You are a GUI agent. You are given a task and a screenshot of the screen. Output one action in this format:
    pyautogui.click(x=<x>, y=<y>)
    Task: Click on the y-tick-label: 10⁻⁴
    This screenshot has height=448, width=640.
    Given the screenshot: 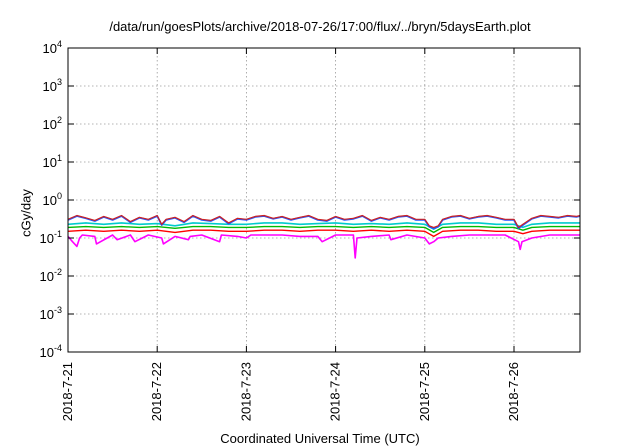 What is the action you would take?
    pyautogui.click(x=51, y=351)
    